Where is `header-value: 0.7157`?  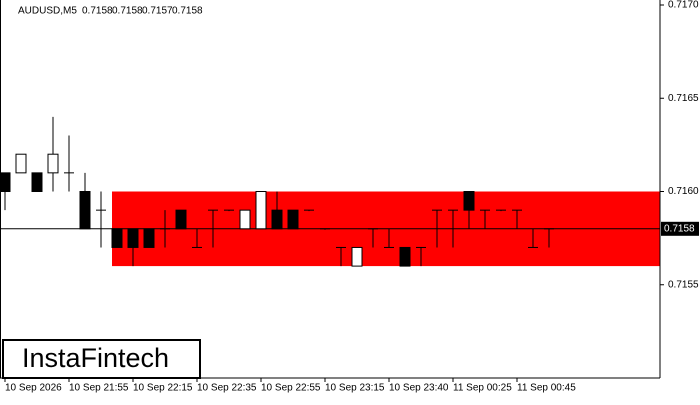 header-value: 0.7157 is located at coordinates (157, 11).